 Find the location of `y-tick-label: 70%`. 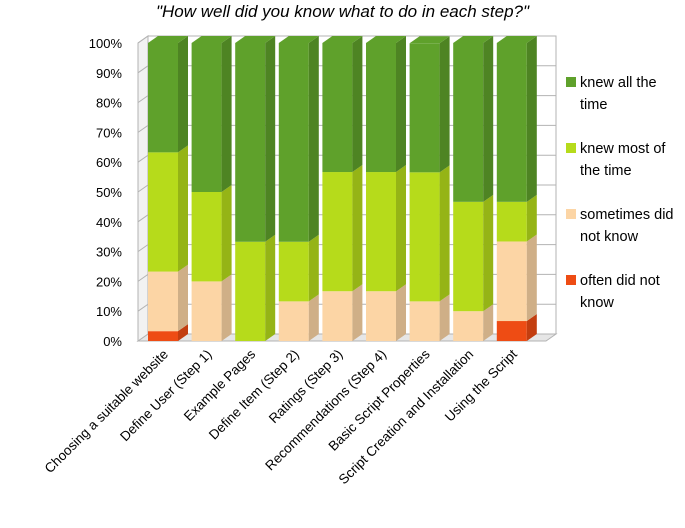

y-tick-label: 70% is located at coordinates (109, 132).